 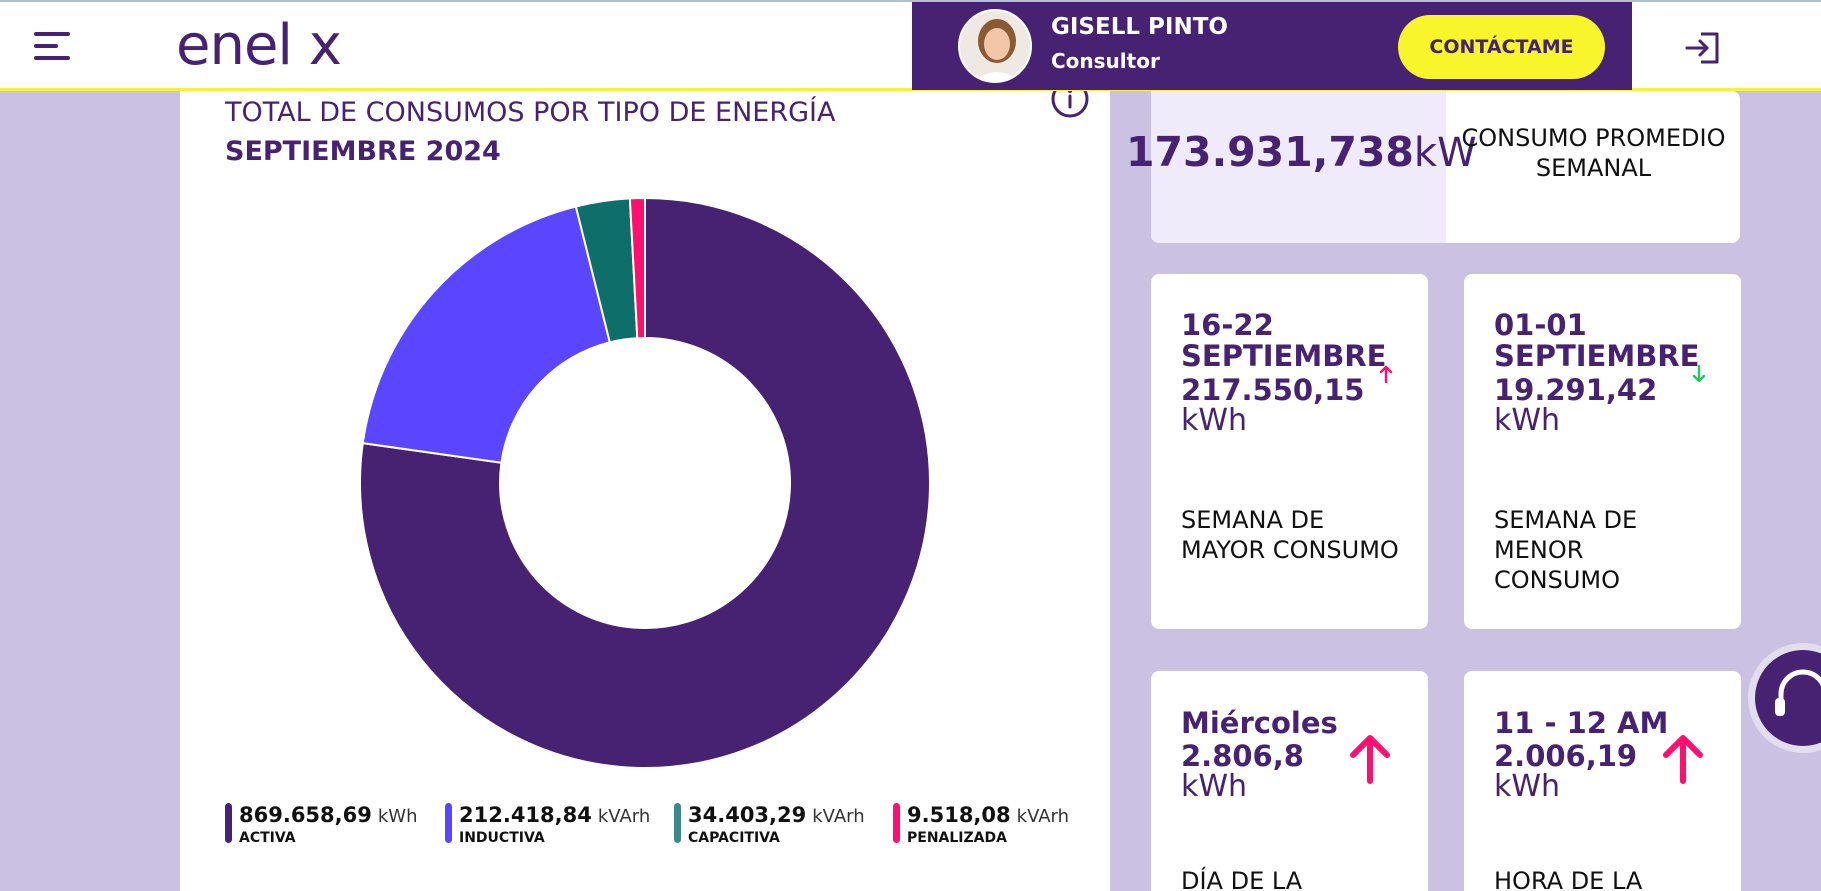 I want to click on donut-slice-inductiva, so click(x=486, y=334).